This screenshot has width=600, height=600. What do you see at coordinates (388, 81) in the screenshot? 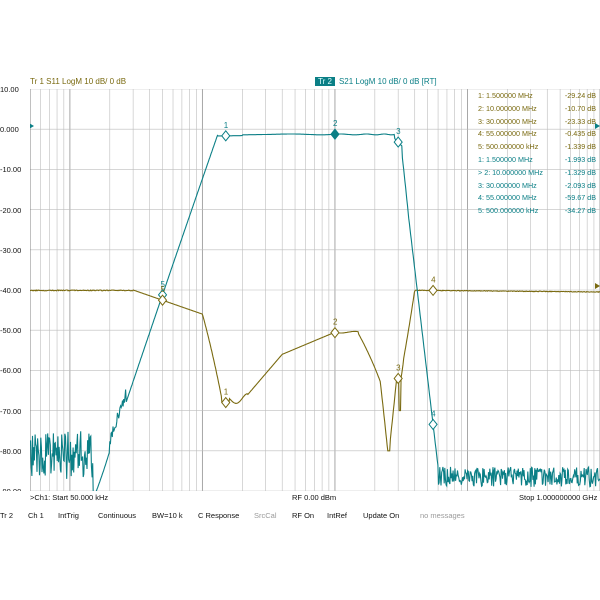
I see `trace2-label: S21 LogM 10 dB/ 0 dB [RT]` at bounding box center [388, 81].